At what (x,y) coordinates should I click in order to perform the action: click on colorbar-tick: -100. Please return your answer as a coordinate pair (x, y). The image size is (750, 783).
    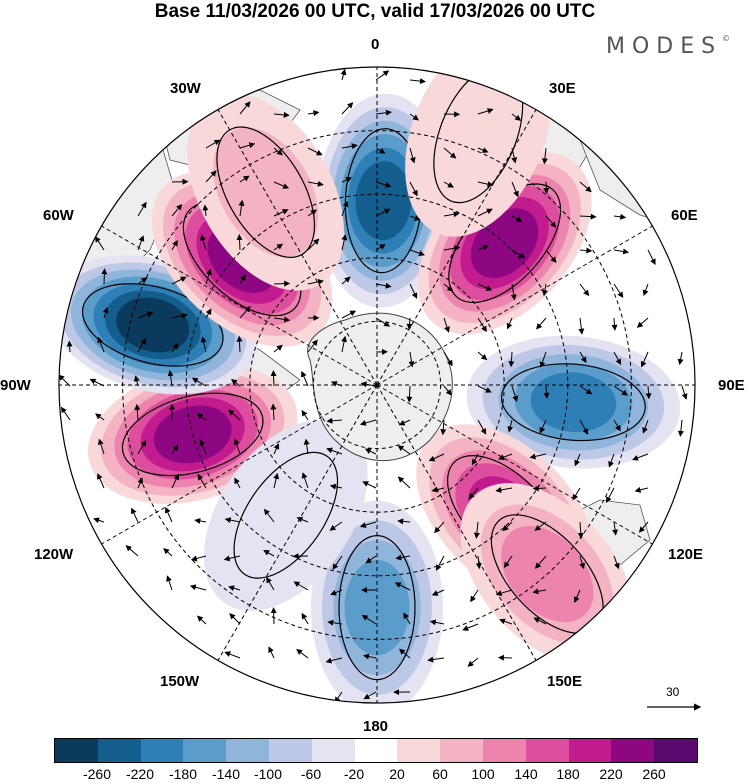
    Looking at the image, I should click on (268, 774).